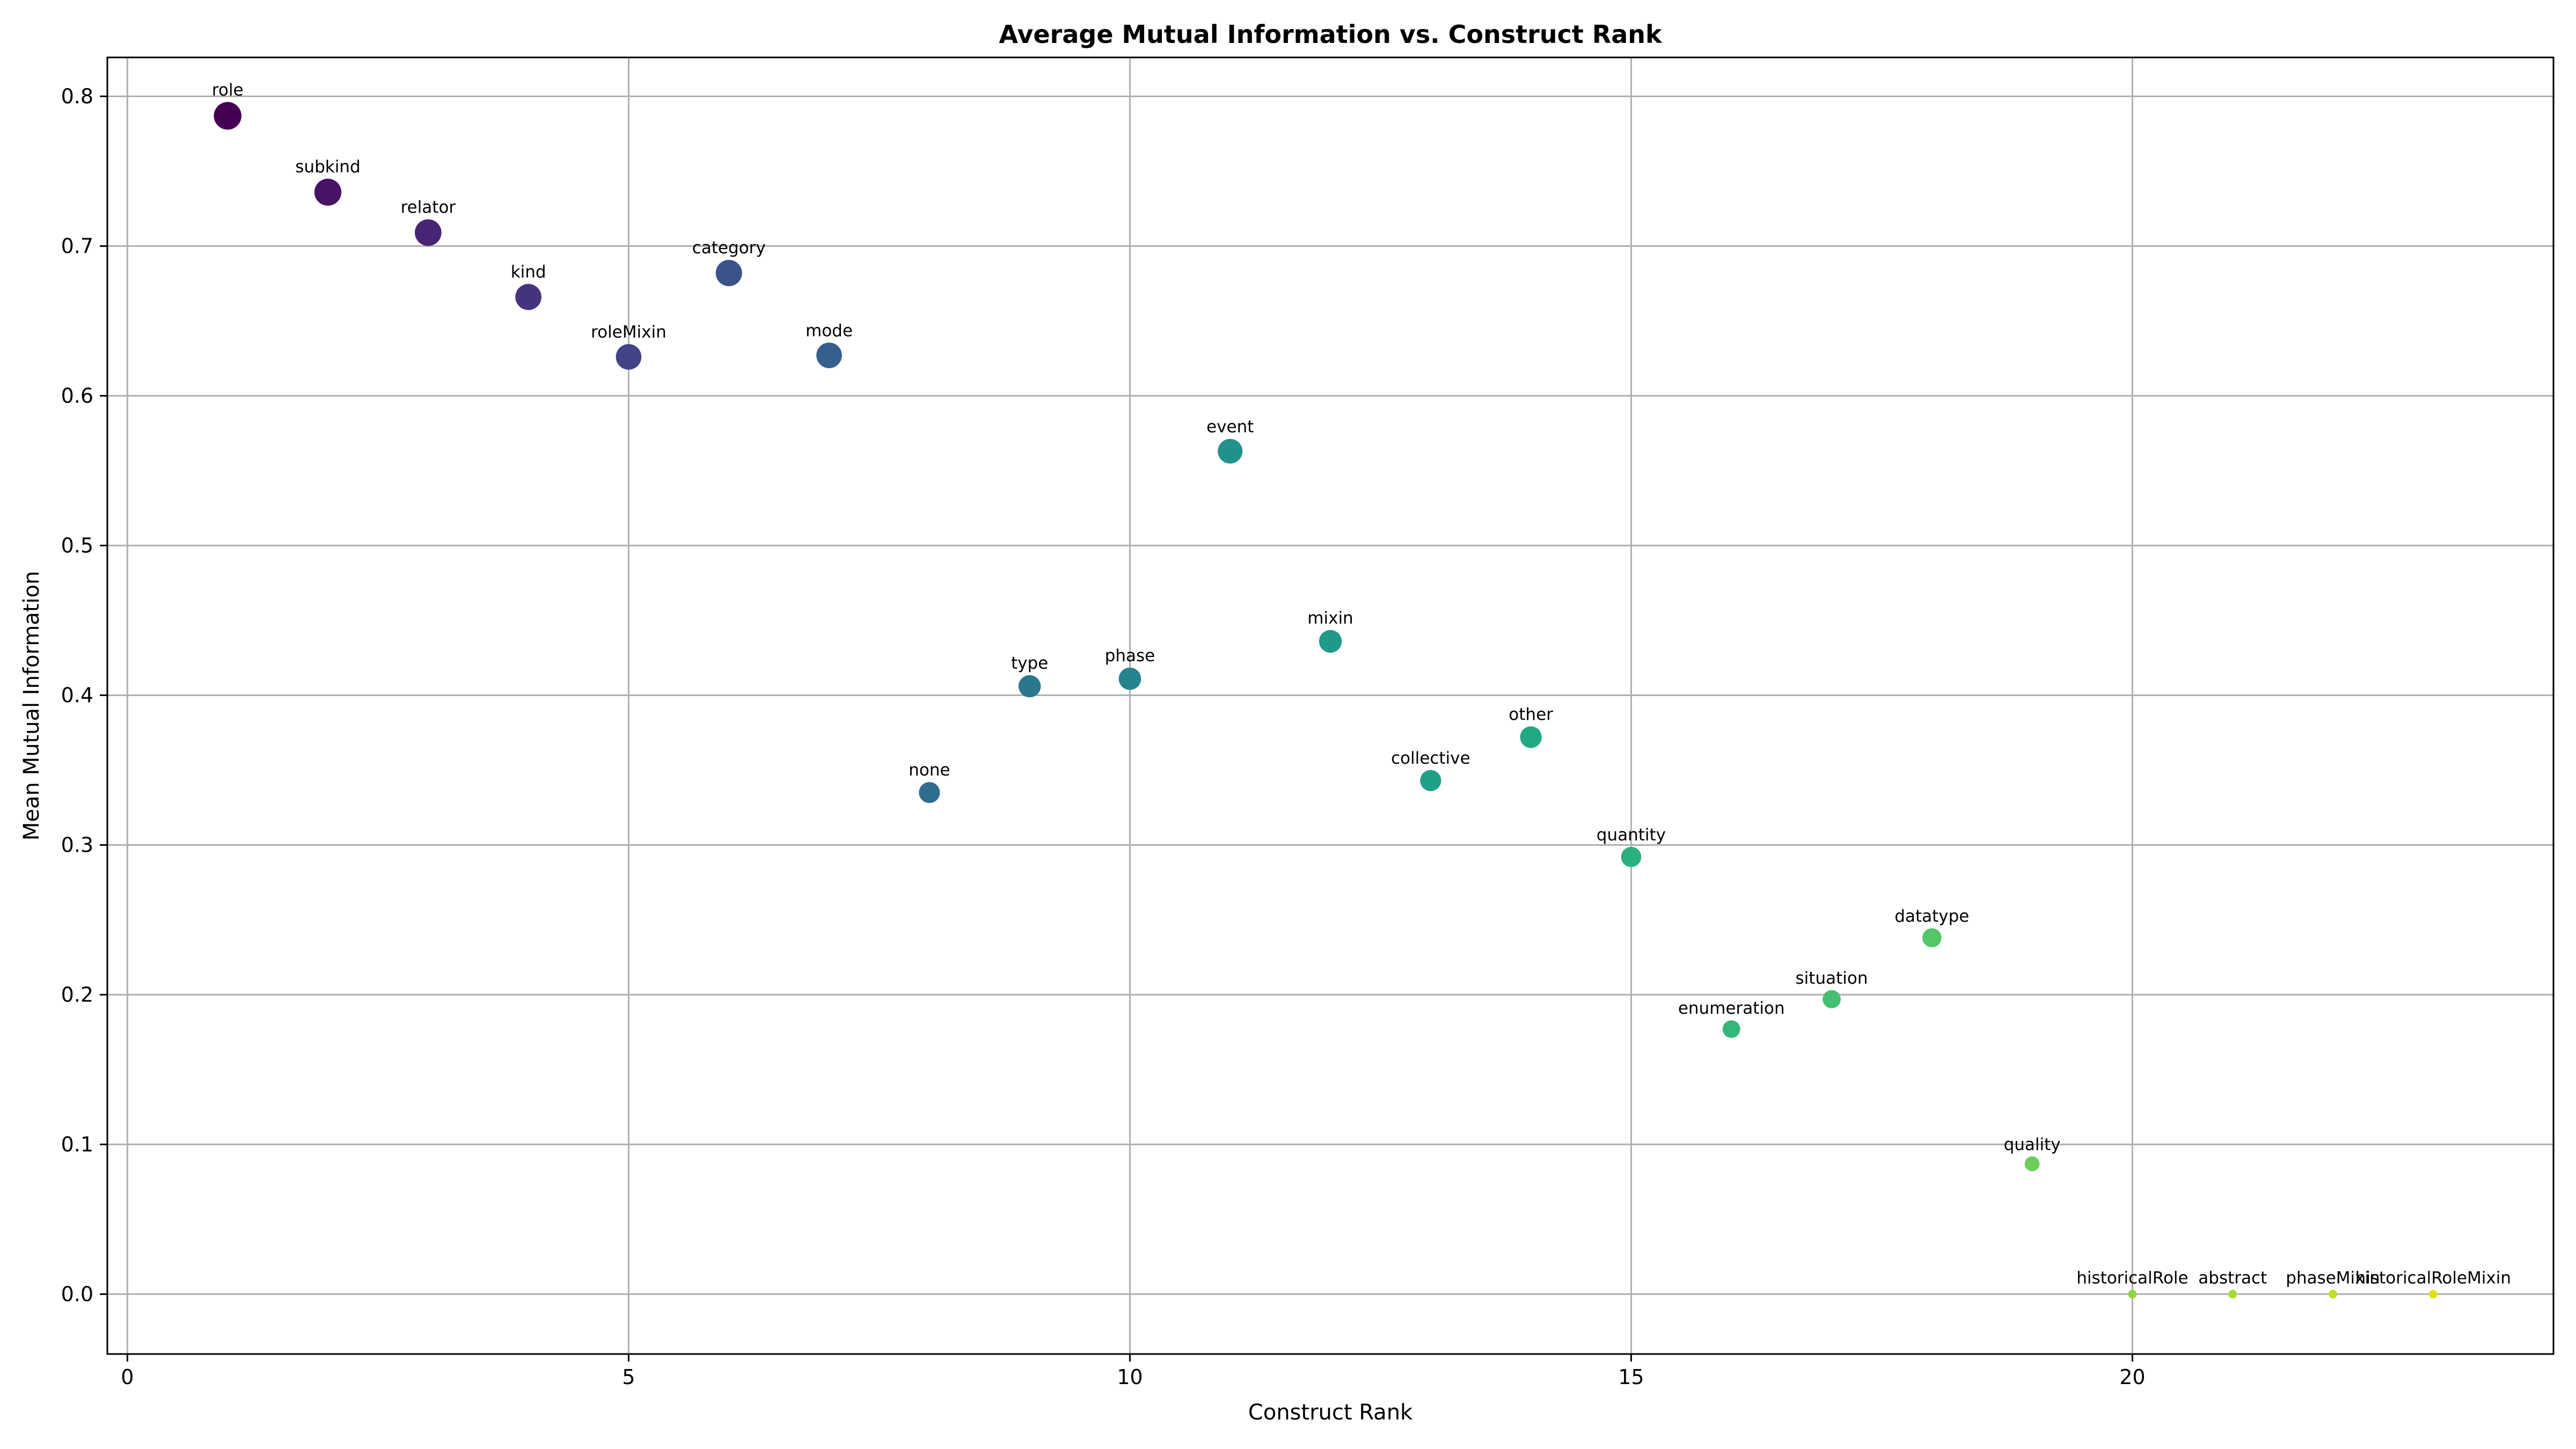  I want to click on point-label: enumeration, so click(1731, 1008).